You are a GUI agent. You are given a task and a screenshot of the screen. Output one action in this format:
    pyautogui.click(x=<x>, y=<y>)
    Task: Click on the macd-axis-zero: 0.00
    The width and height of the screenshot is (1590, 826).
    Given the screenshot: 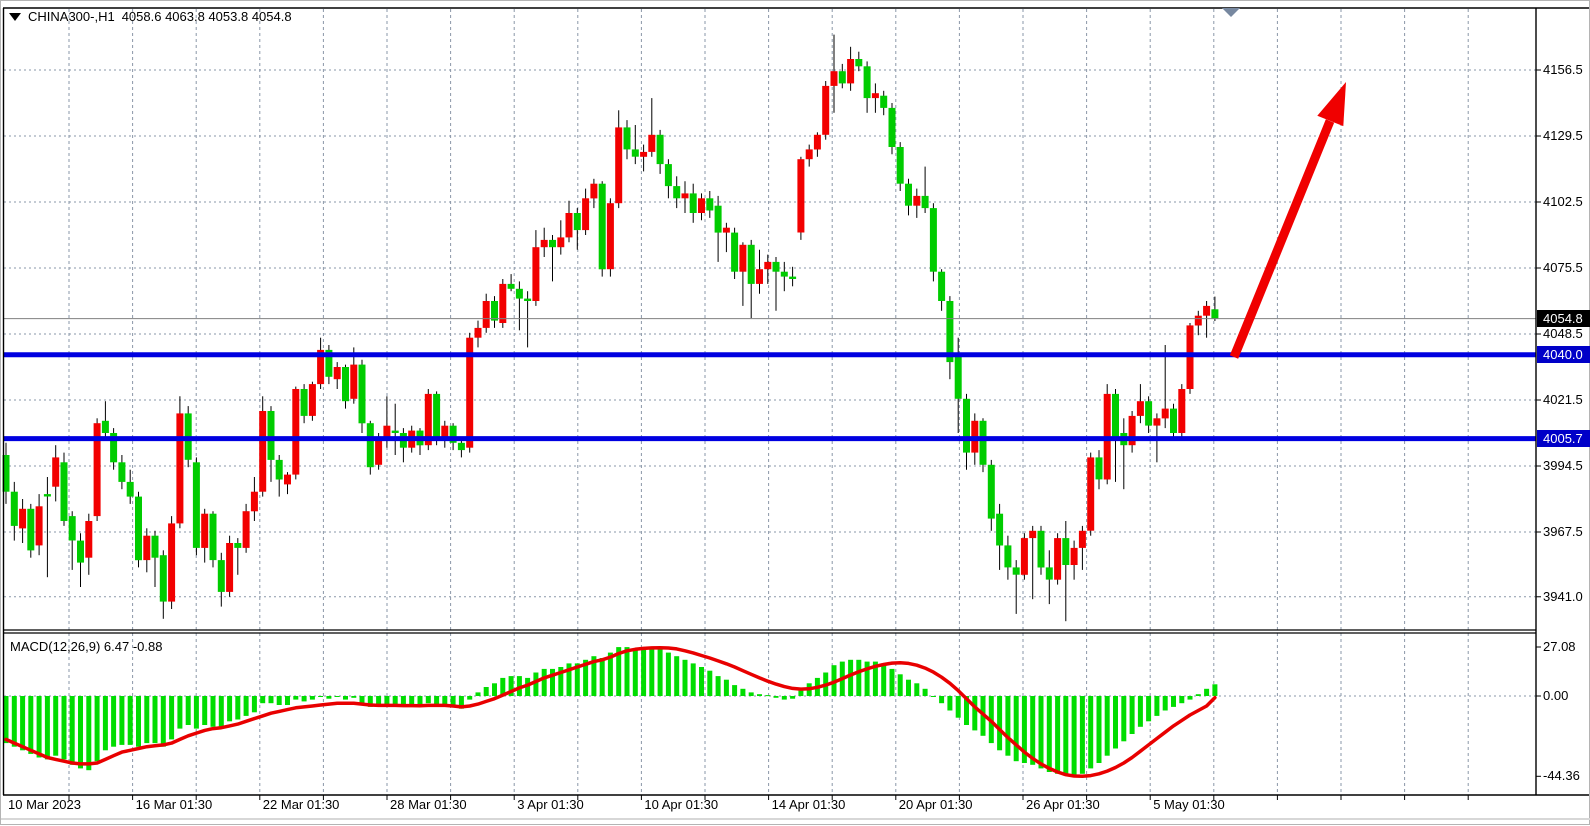 What is the action you would take?
    pyautogui.click(x=1556, y=695)
    